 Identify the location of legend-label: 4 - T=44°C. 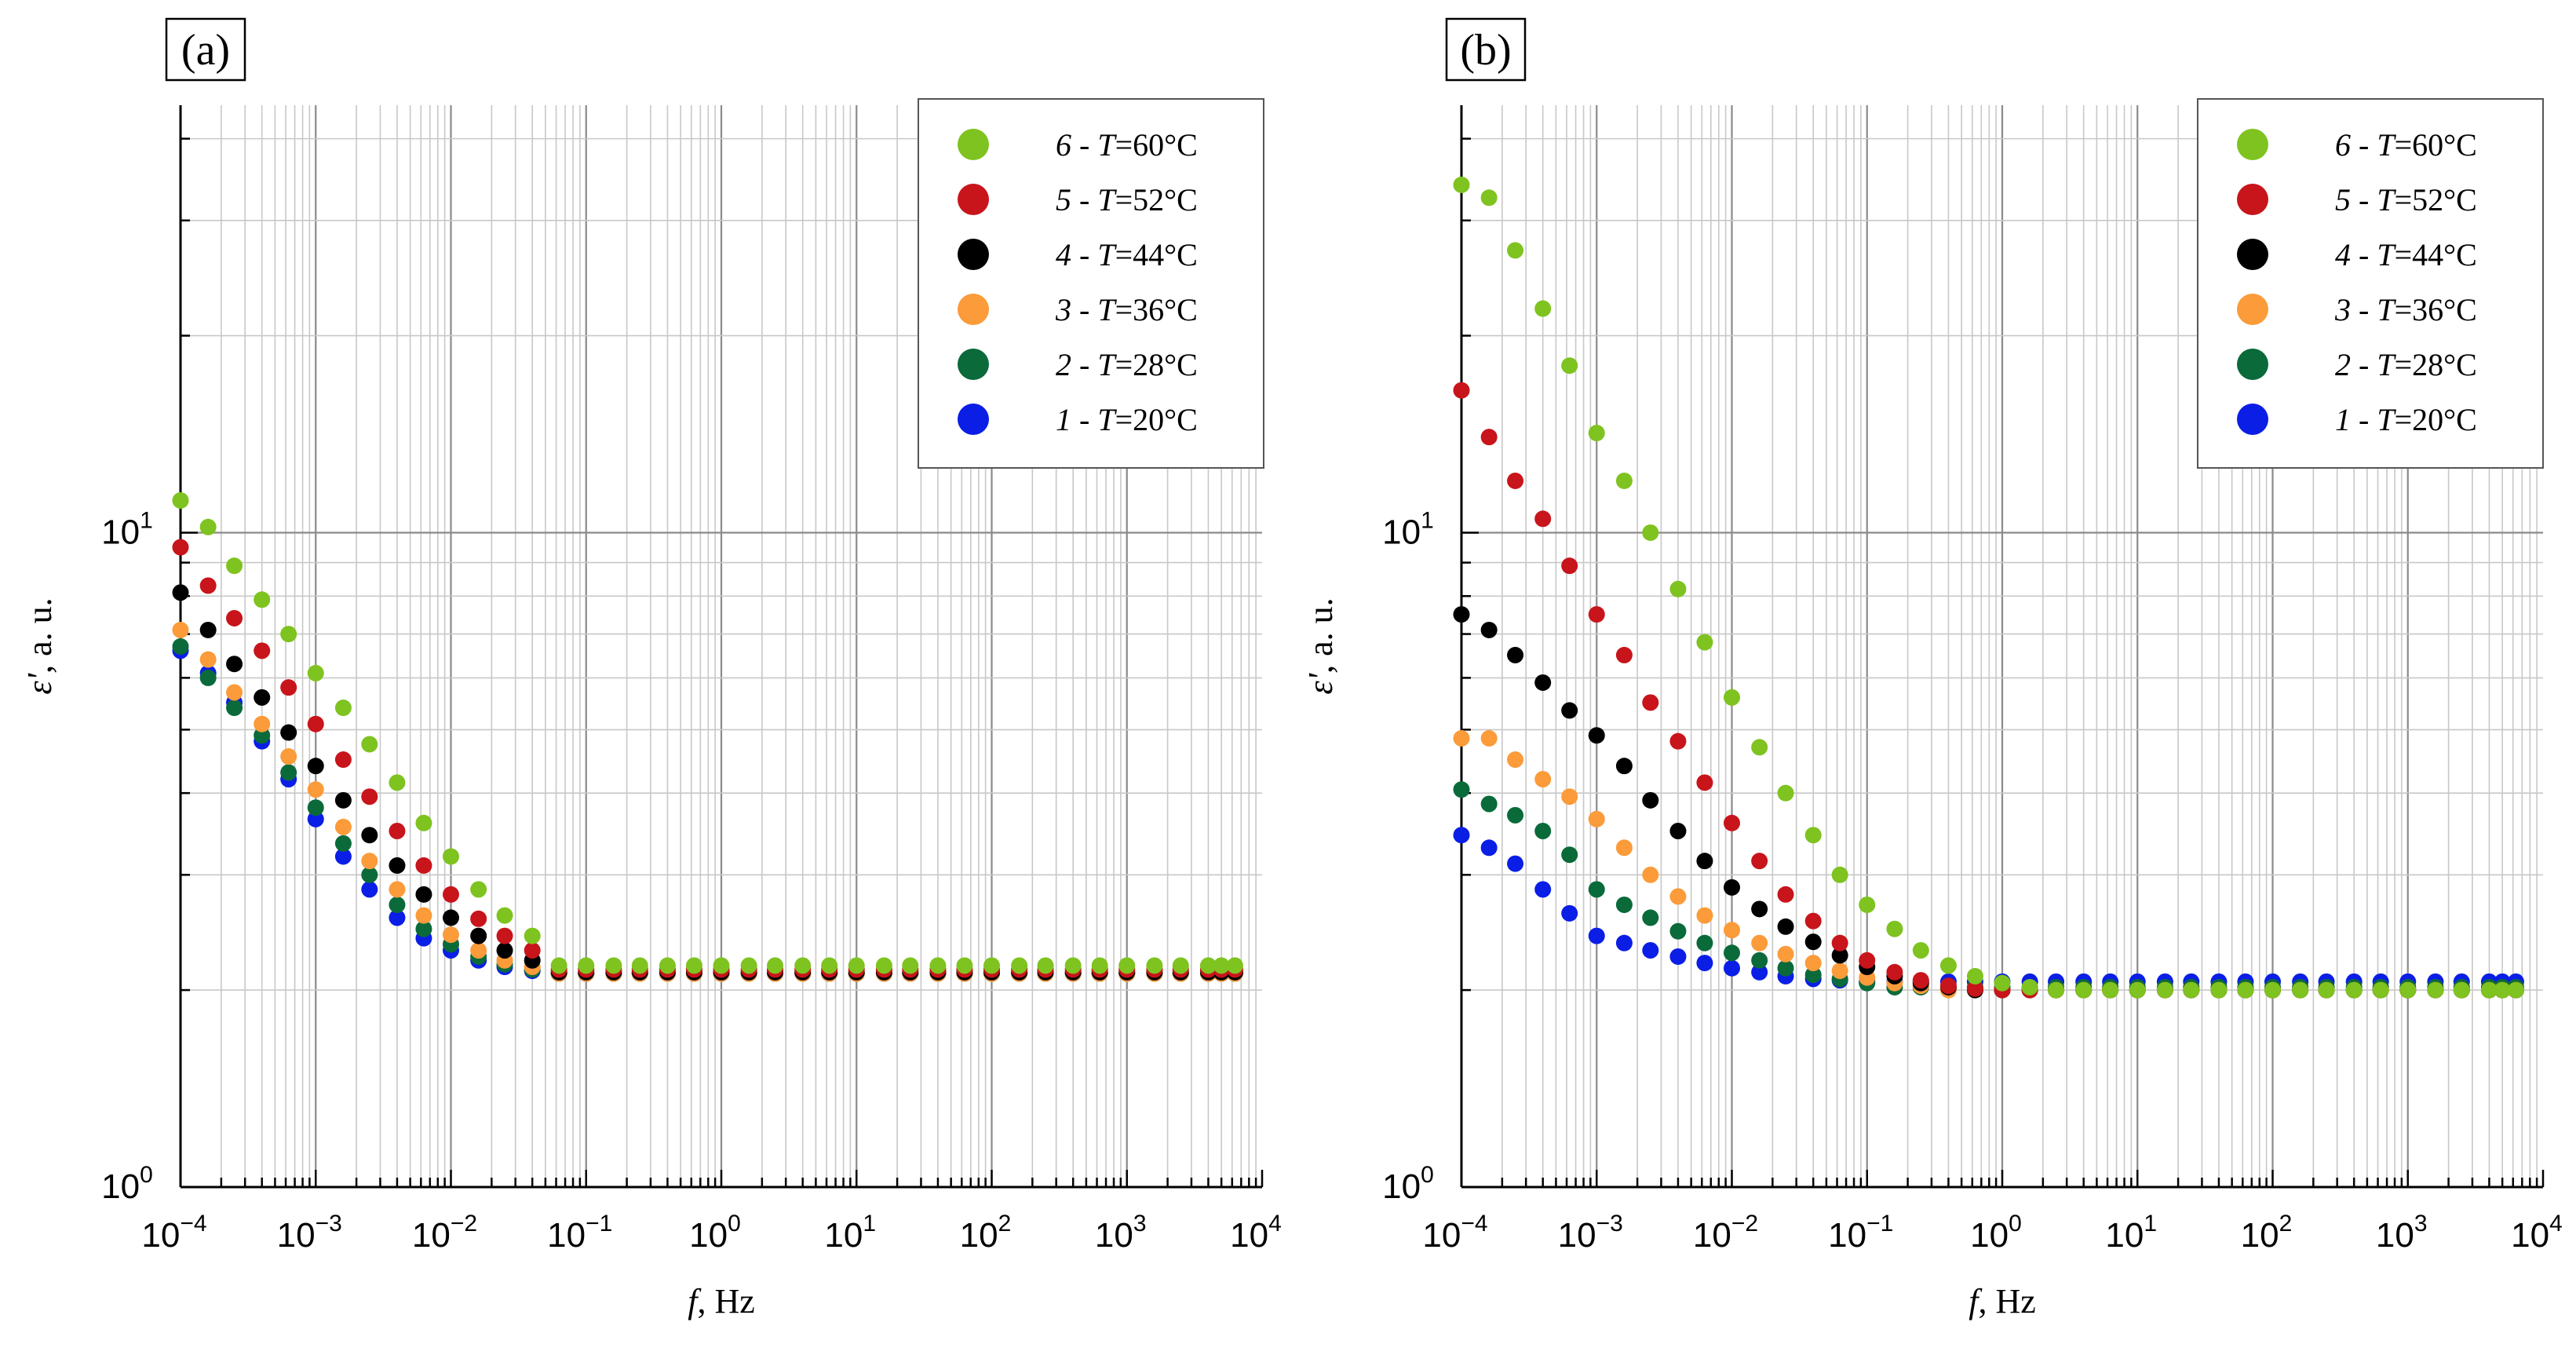
(2406, 255).